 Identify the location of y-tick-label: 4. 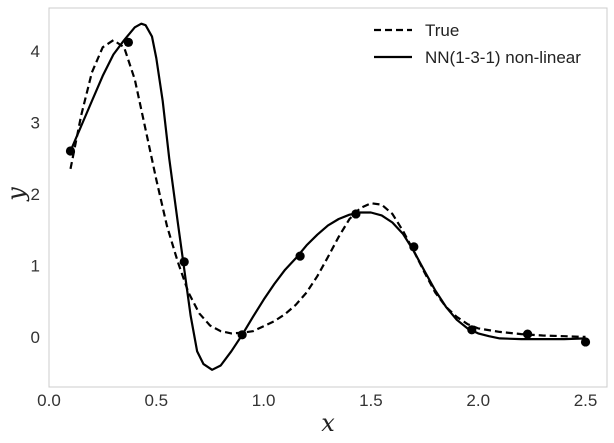
(35, 51).